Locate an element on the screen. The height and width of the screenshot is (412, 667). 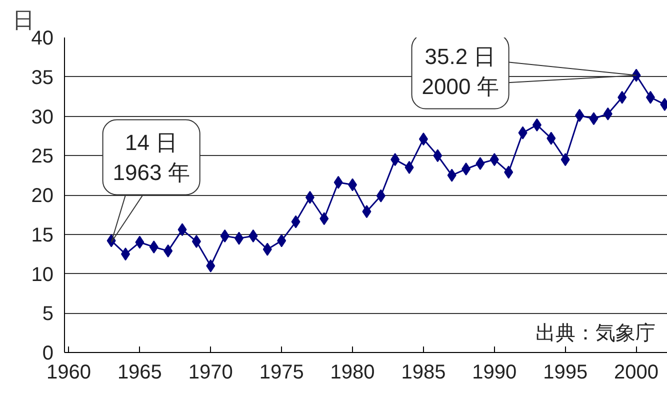
x-tick-label: 2000 is located at coordinates (636, 373).